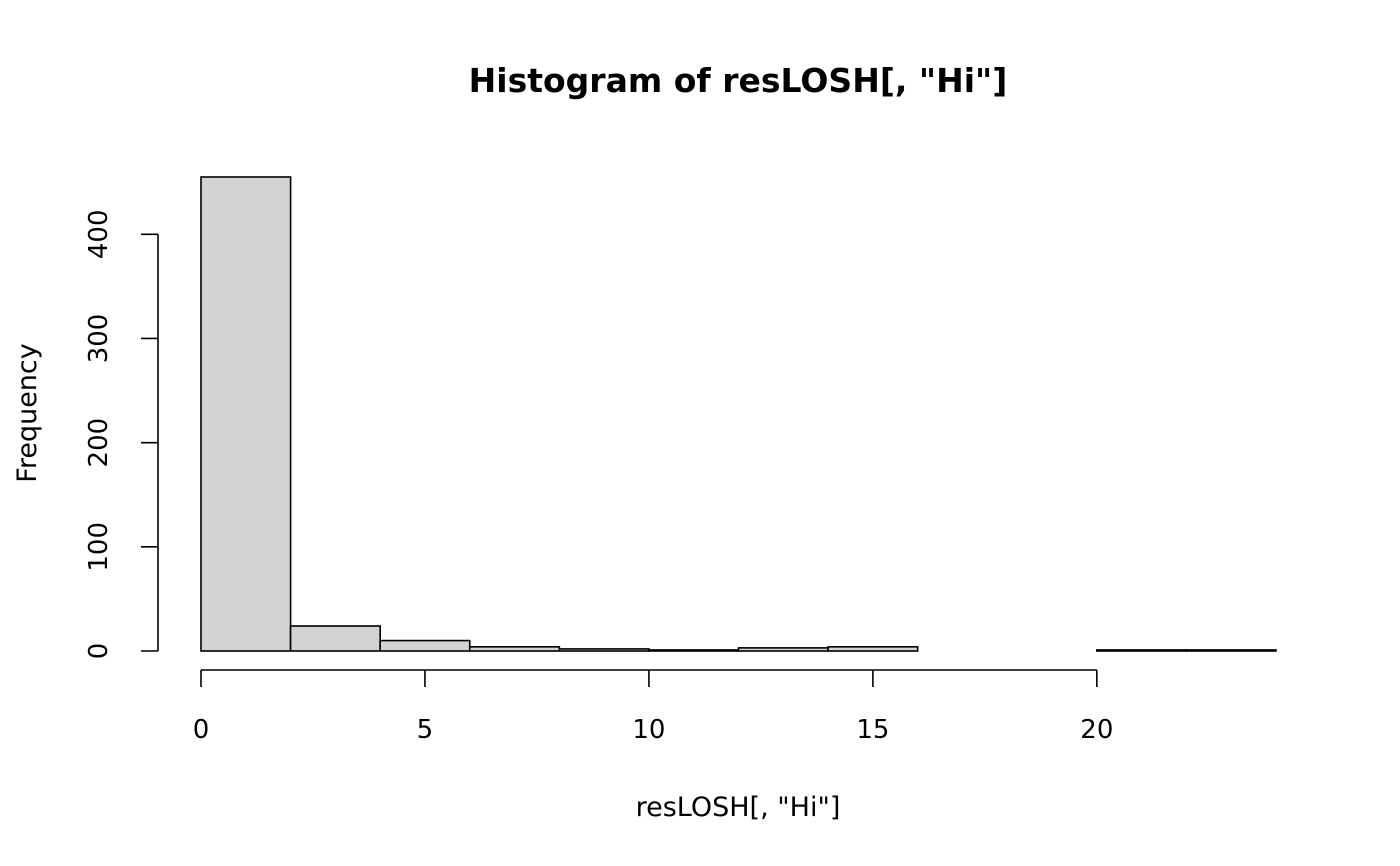 Image resolution: width=1400 pixels, height=866 pixels. I want to click on x-tick-label: 10, so click(648, 730).